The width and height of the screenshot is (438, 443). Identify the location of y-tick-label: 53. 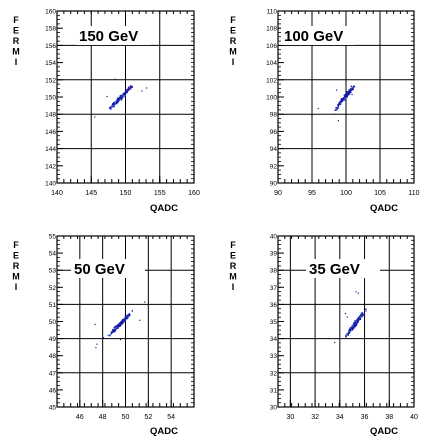
(53, 271).